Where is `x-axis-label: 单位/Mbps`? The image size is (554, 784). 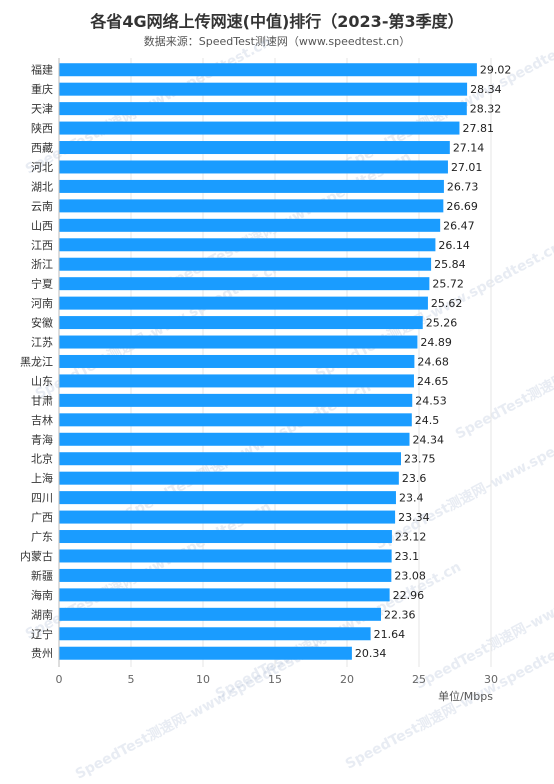 x-axis-label: 单位/Mbps is located at coordinates (465, 696).